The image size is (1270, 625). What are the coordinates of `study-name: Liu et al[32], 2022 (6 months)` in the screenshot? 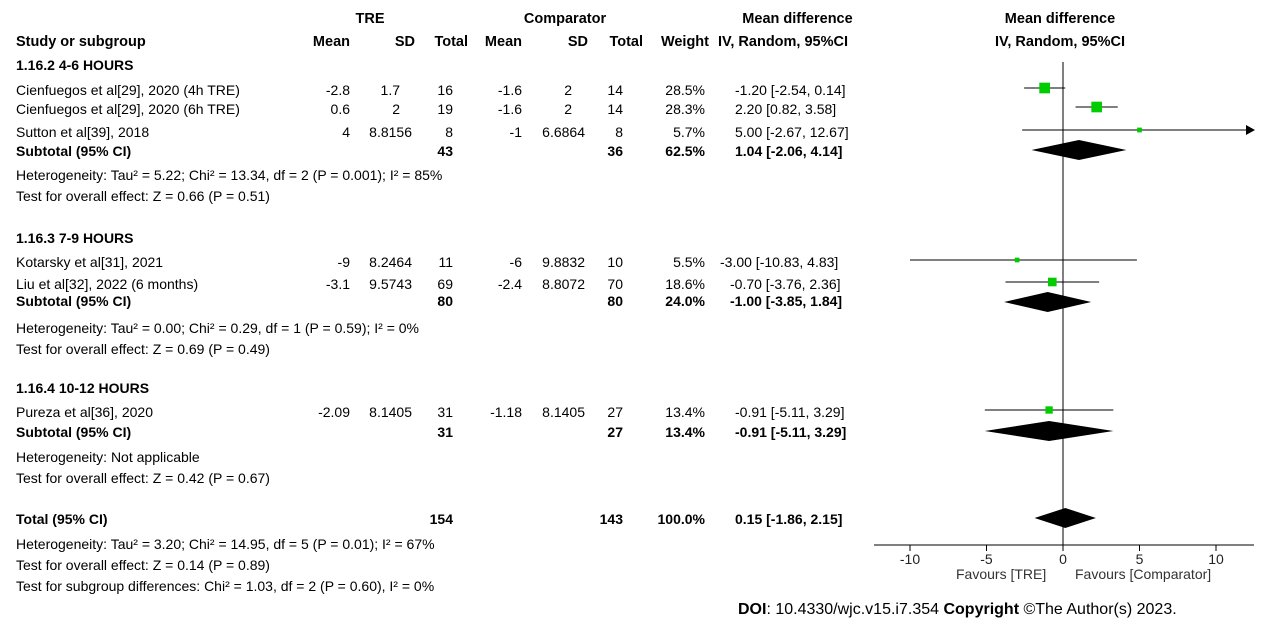 It's located at (107, 284).